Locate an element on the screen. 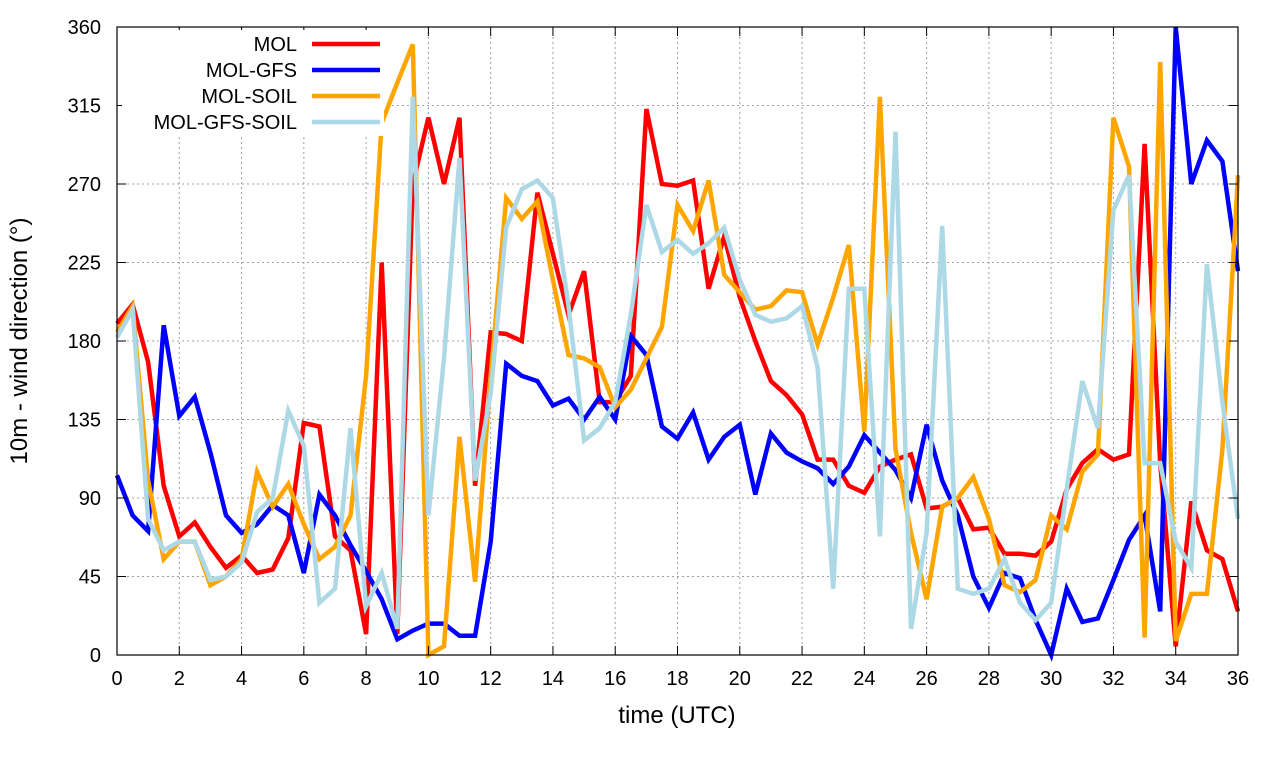 Image resolution: width=1280 pixels, height=760 pixels. legend-label: MOL-GFS-SOIL is located at coordinates (225, 123).